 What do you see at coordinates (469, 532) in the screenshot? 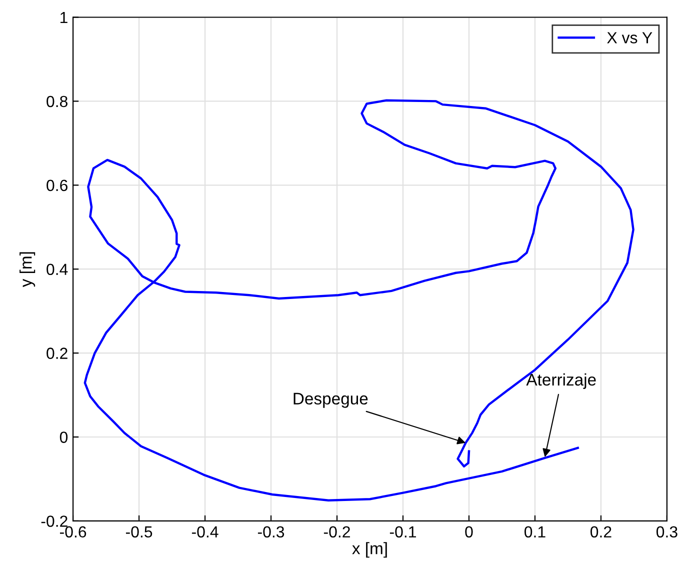
I see `x-tick-label: 0` at bounding box center [469, 532].